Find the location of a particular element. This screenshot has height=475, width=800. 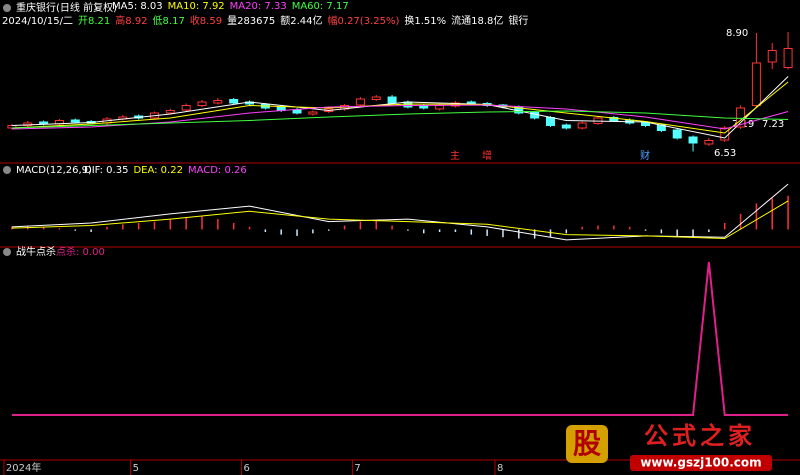

annotation: 8.90 is located at coordinates (737, 33).